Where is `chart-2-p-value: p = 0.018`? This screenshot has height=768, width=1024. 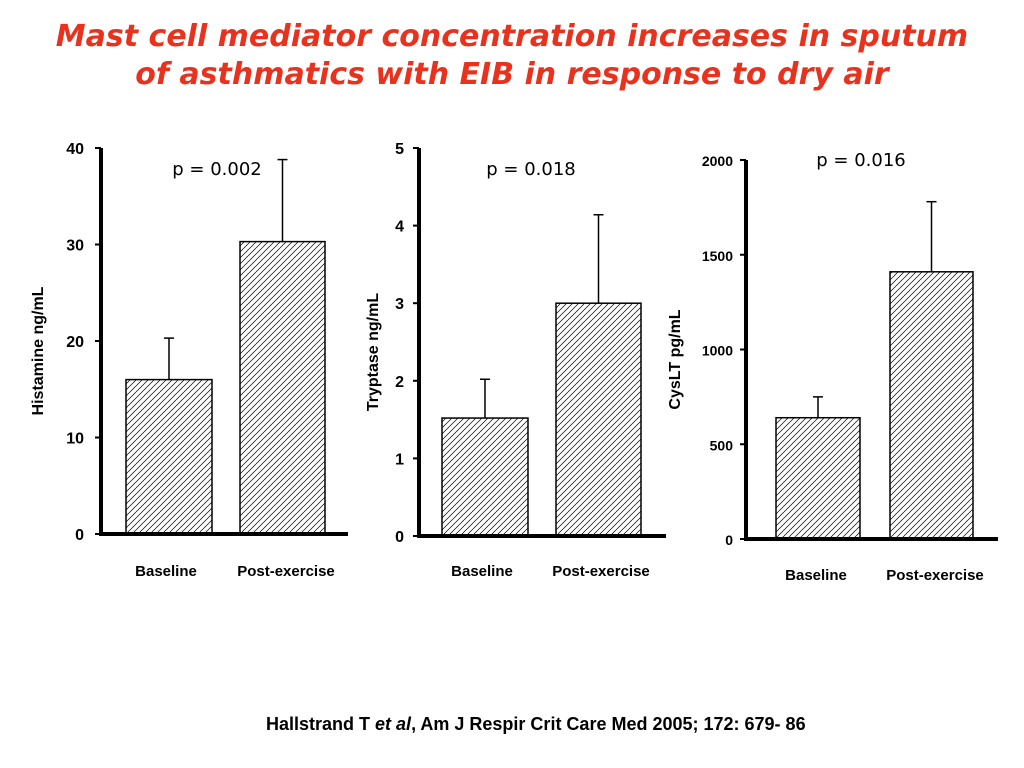
chart-2-p-value: p = 0.018 is located at coordinates (530, 169).